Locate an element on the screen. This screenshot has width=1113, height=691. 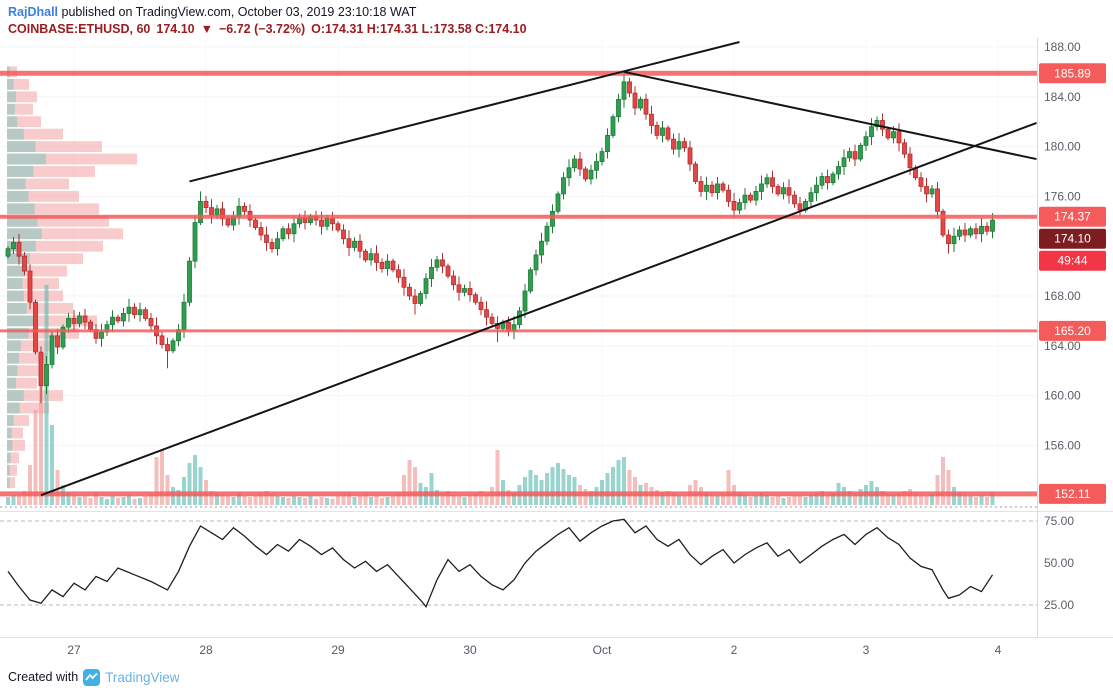
tradingview-brand-link: TradingView is located at coordinates (142, 677).